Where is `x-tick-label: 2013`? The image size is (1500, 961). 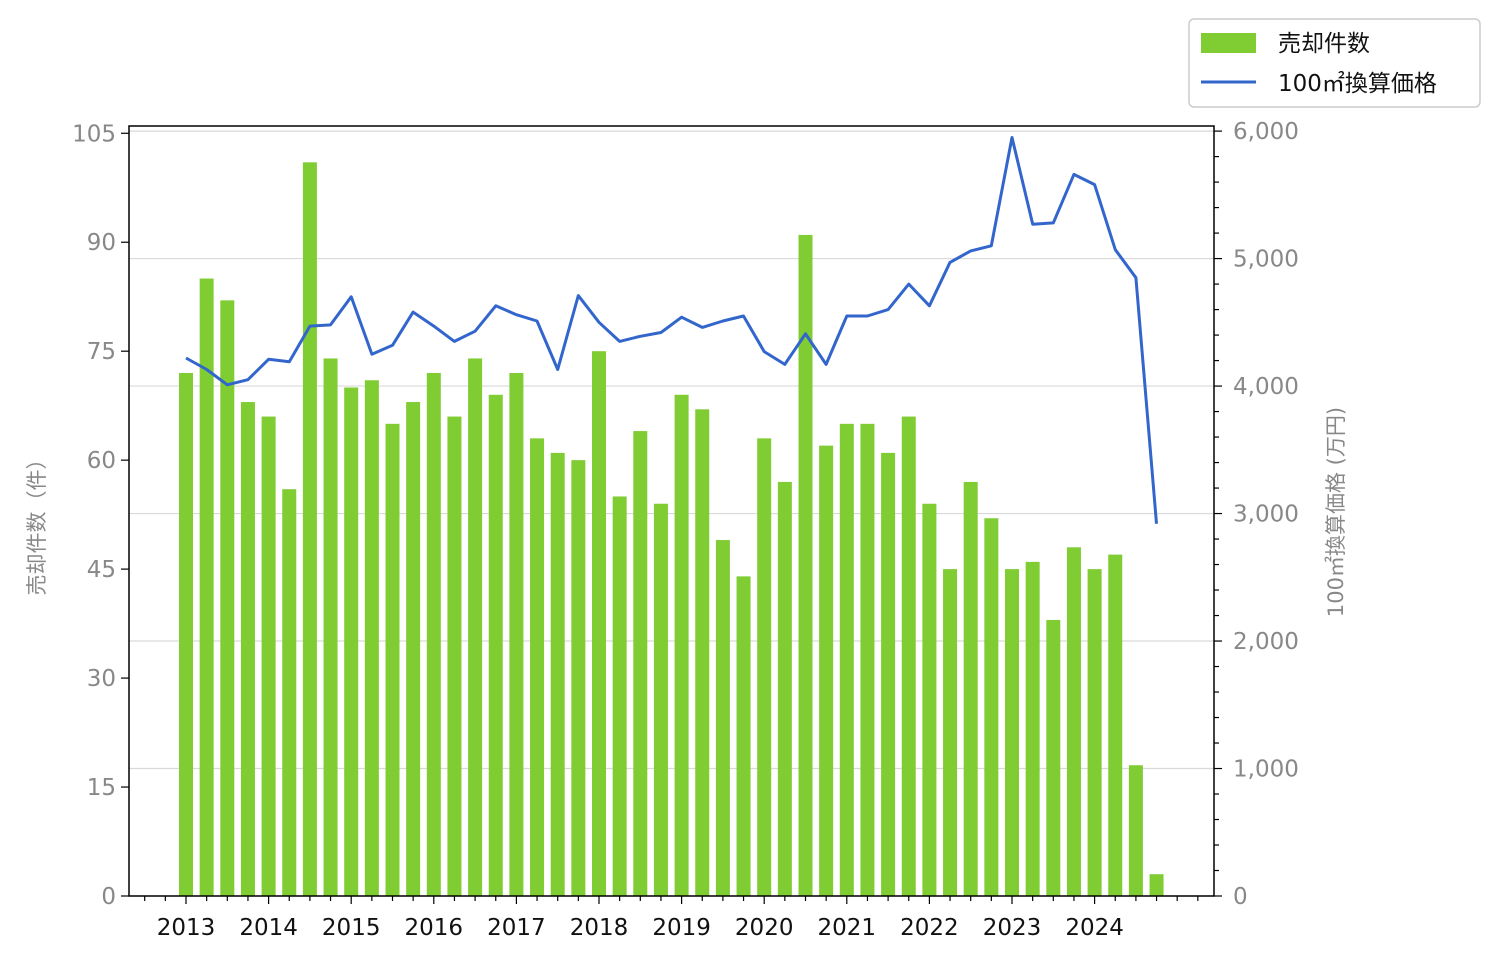 x-tick-label: 2013 is located at coordinates (186, 928).